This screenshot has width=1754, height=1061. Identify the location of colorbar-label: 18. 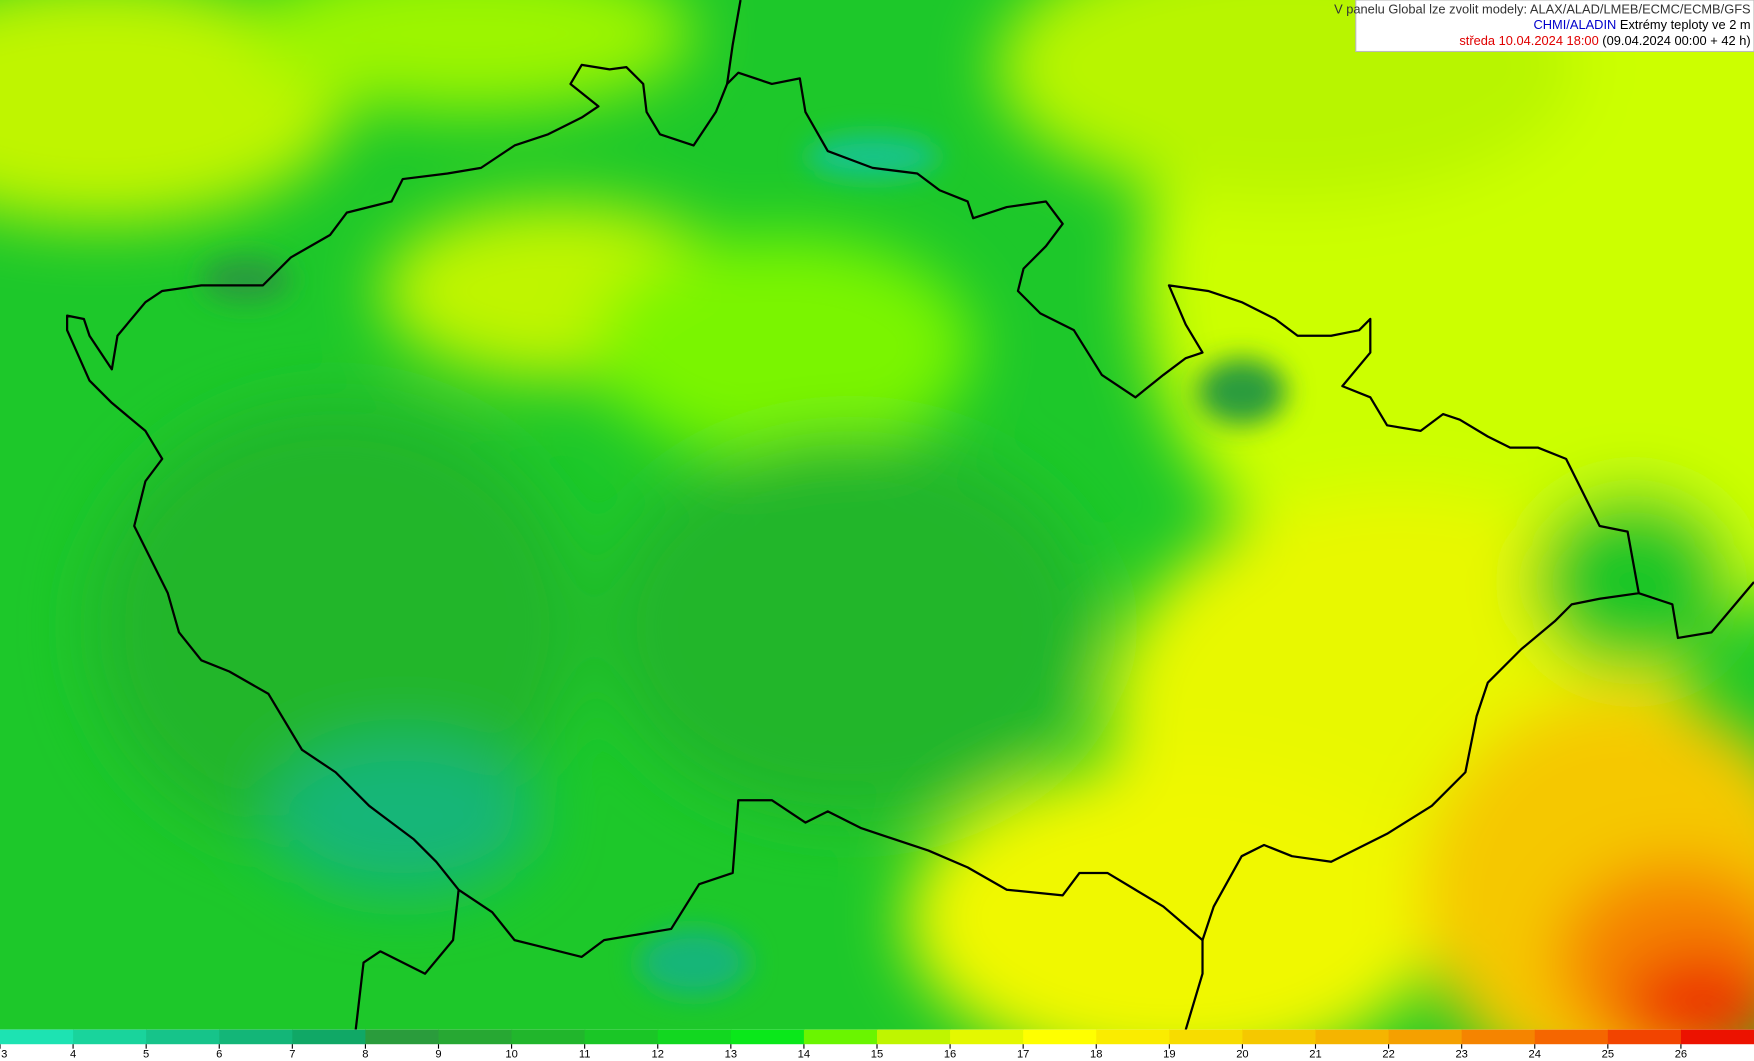
(1096, 1055).